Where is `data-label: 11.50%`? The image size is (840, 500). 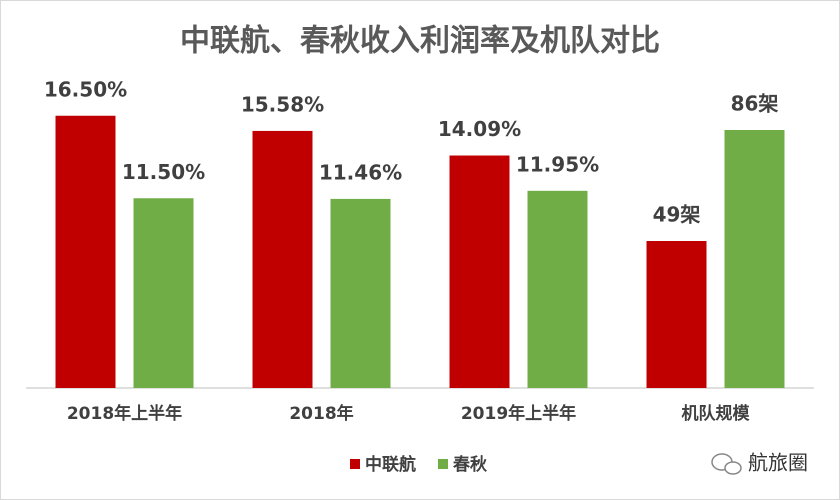
data-label: 11.50% is located at coordinates (163, 172).